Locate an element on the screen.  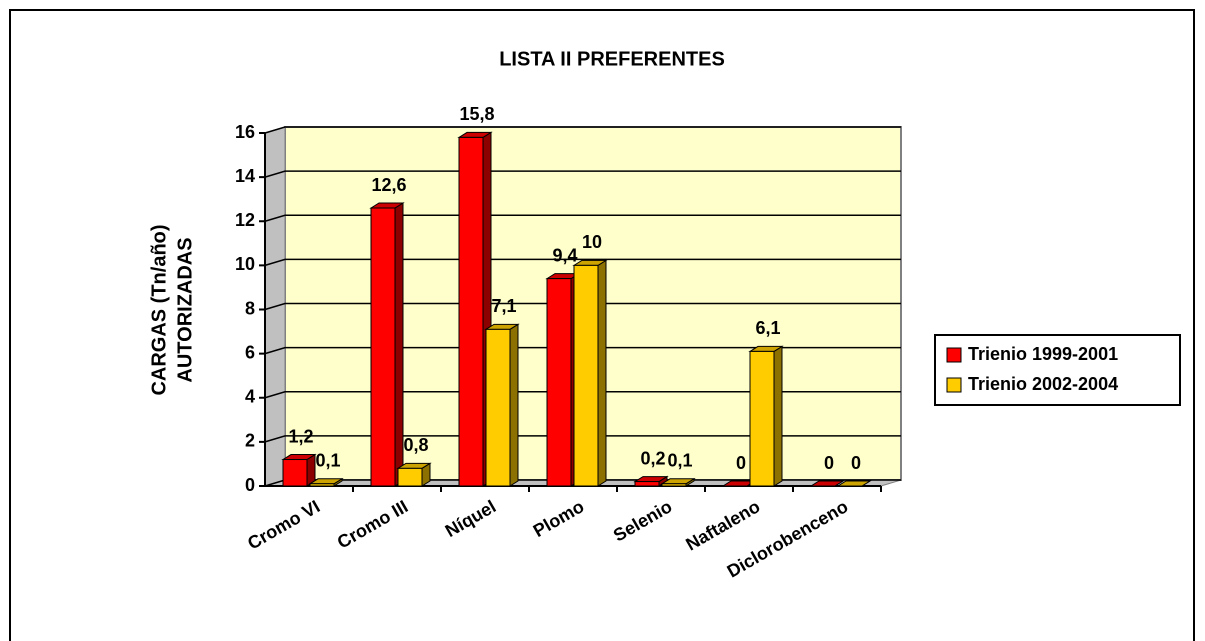
y-tick-label: 10 is located at coordinates (245, 264).